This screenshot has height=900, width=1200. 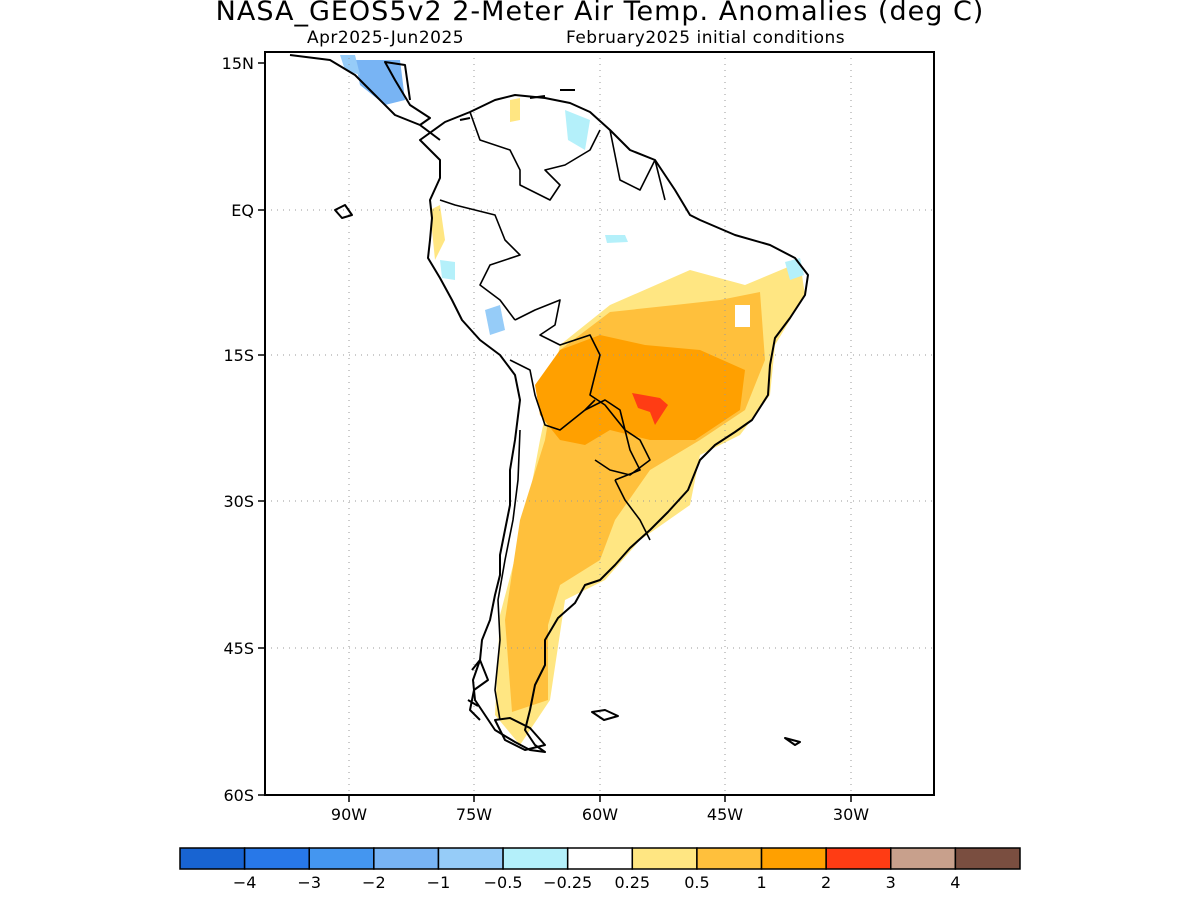 What do you see at coordinates (742, 316) in the screenshot?
I see `anomaly-white-patch` at bounding box center [742, 316].